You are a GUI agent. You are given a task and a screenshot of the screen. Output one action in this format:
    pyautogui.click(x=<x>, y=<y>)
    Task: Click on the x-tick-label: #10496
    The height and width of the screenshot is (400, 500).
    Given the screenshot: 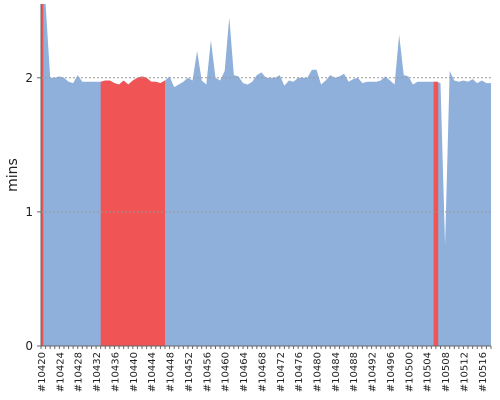 What is the action you would take?
    pyautogui.click(x=391, y=372)
    